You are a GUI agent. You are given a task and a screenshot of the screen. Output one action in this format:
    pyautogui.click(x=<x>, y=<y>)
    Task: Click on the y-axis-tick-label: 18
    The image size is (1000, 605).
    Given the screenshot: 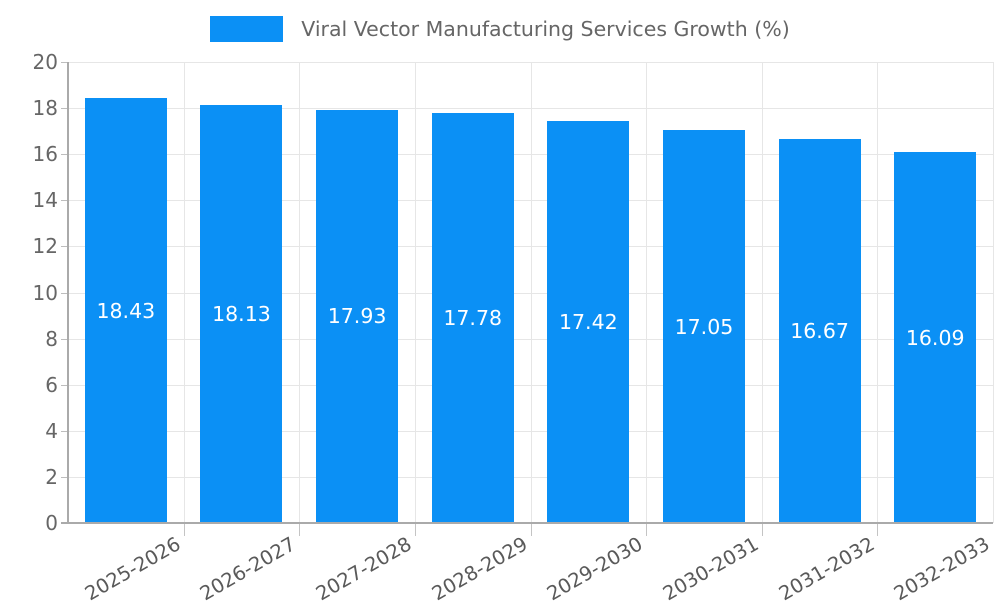 What is the action you would take?
    pyautogui.click(x=45, y=108)
    